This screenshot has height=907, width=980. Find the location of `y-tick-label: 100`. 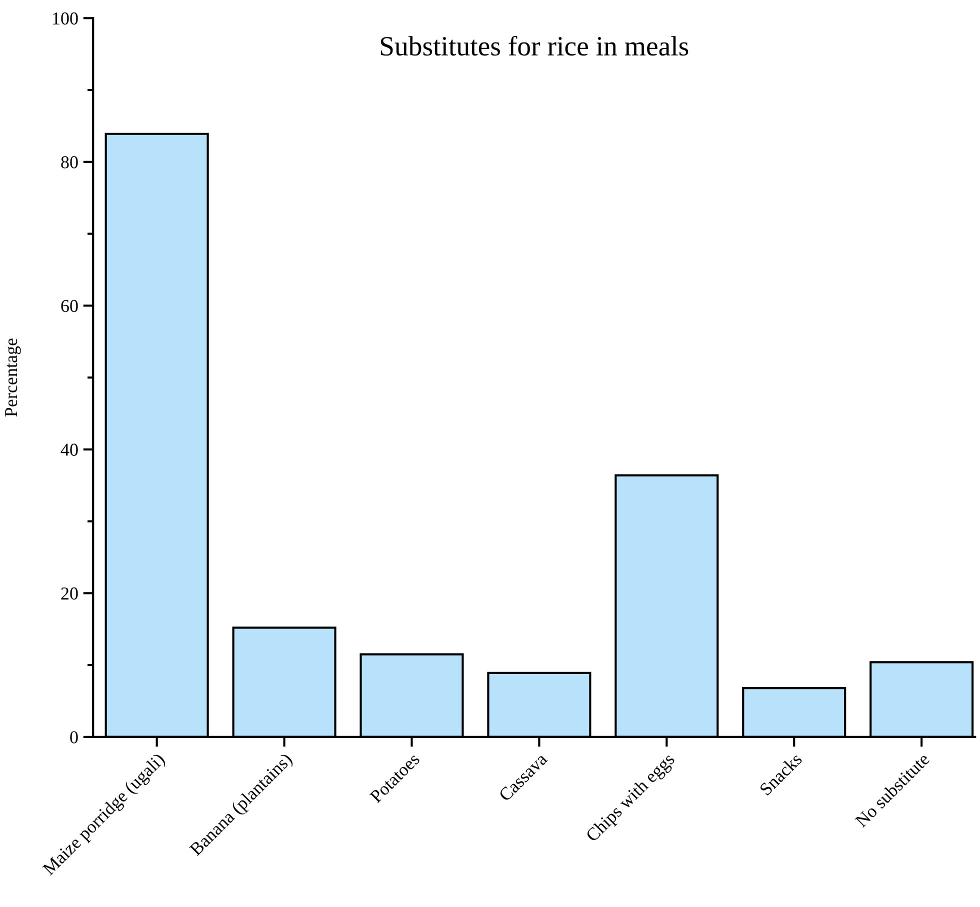

y-tick-label: 100 is located at coordinates (65, 18).